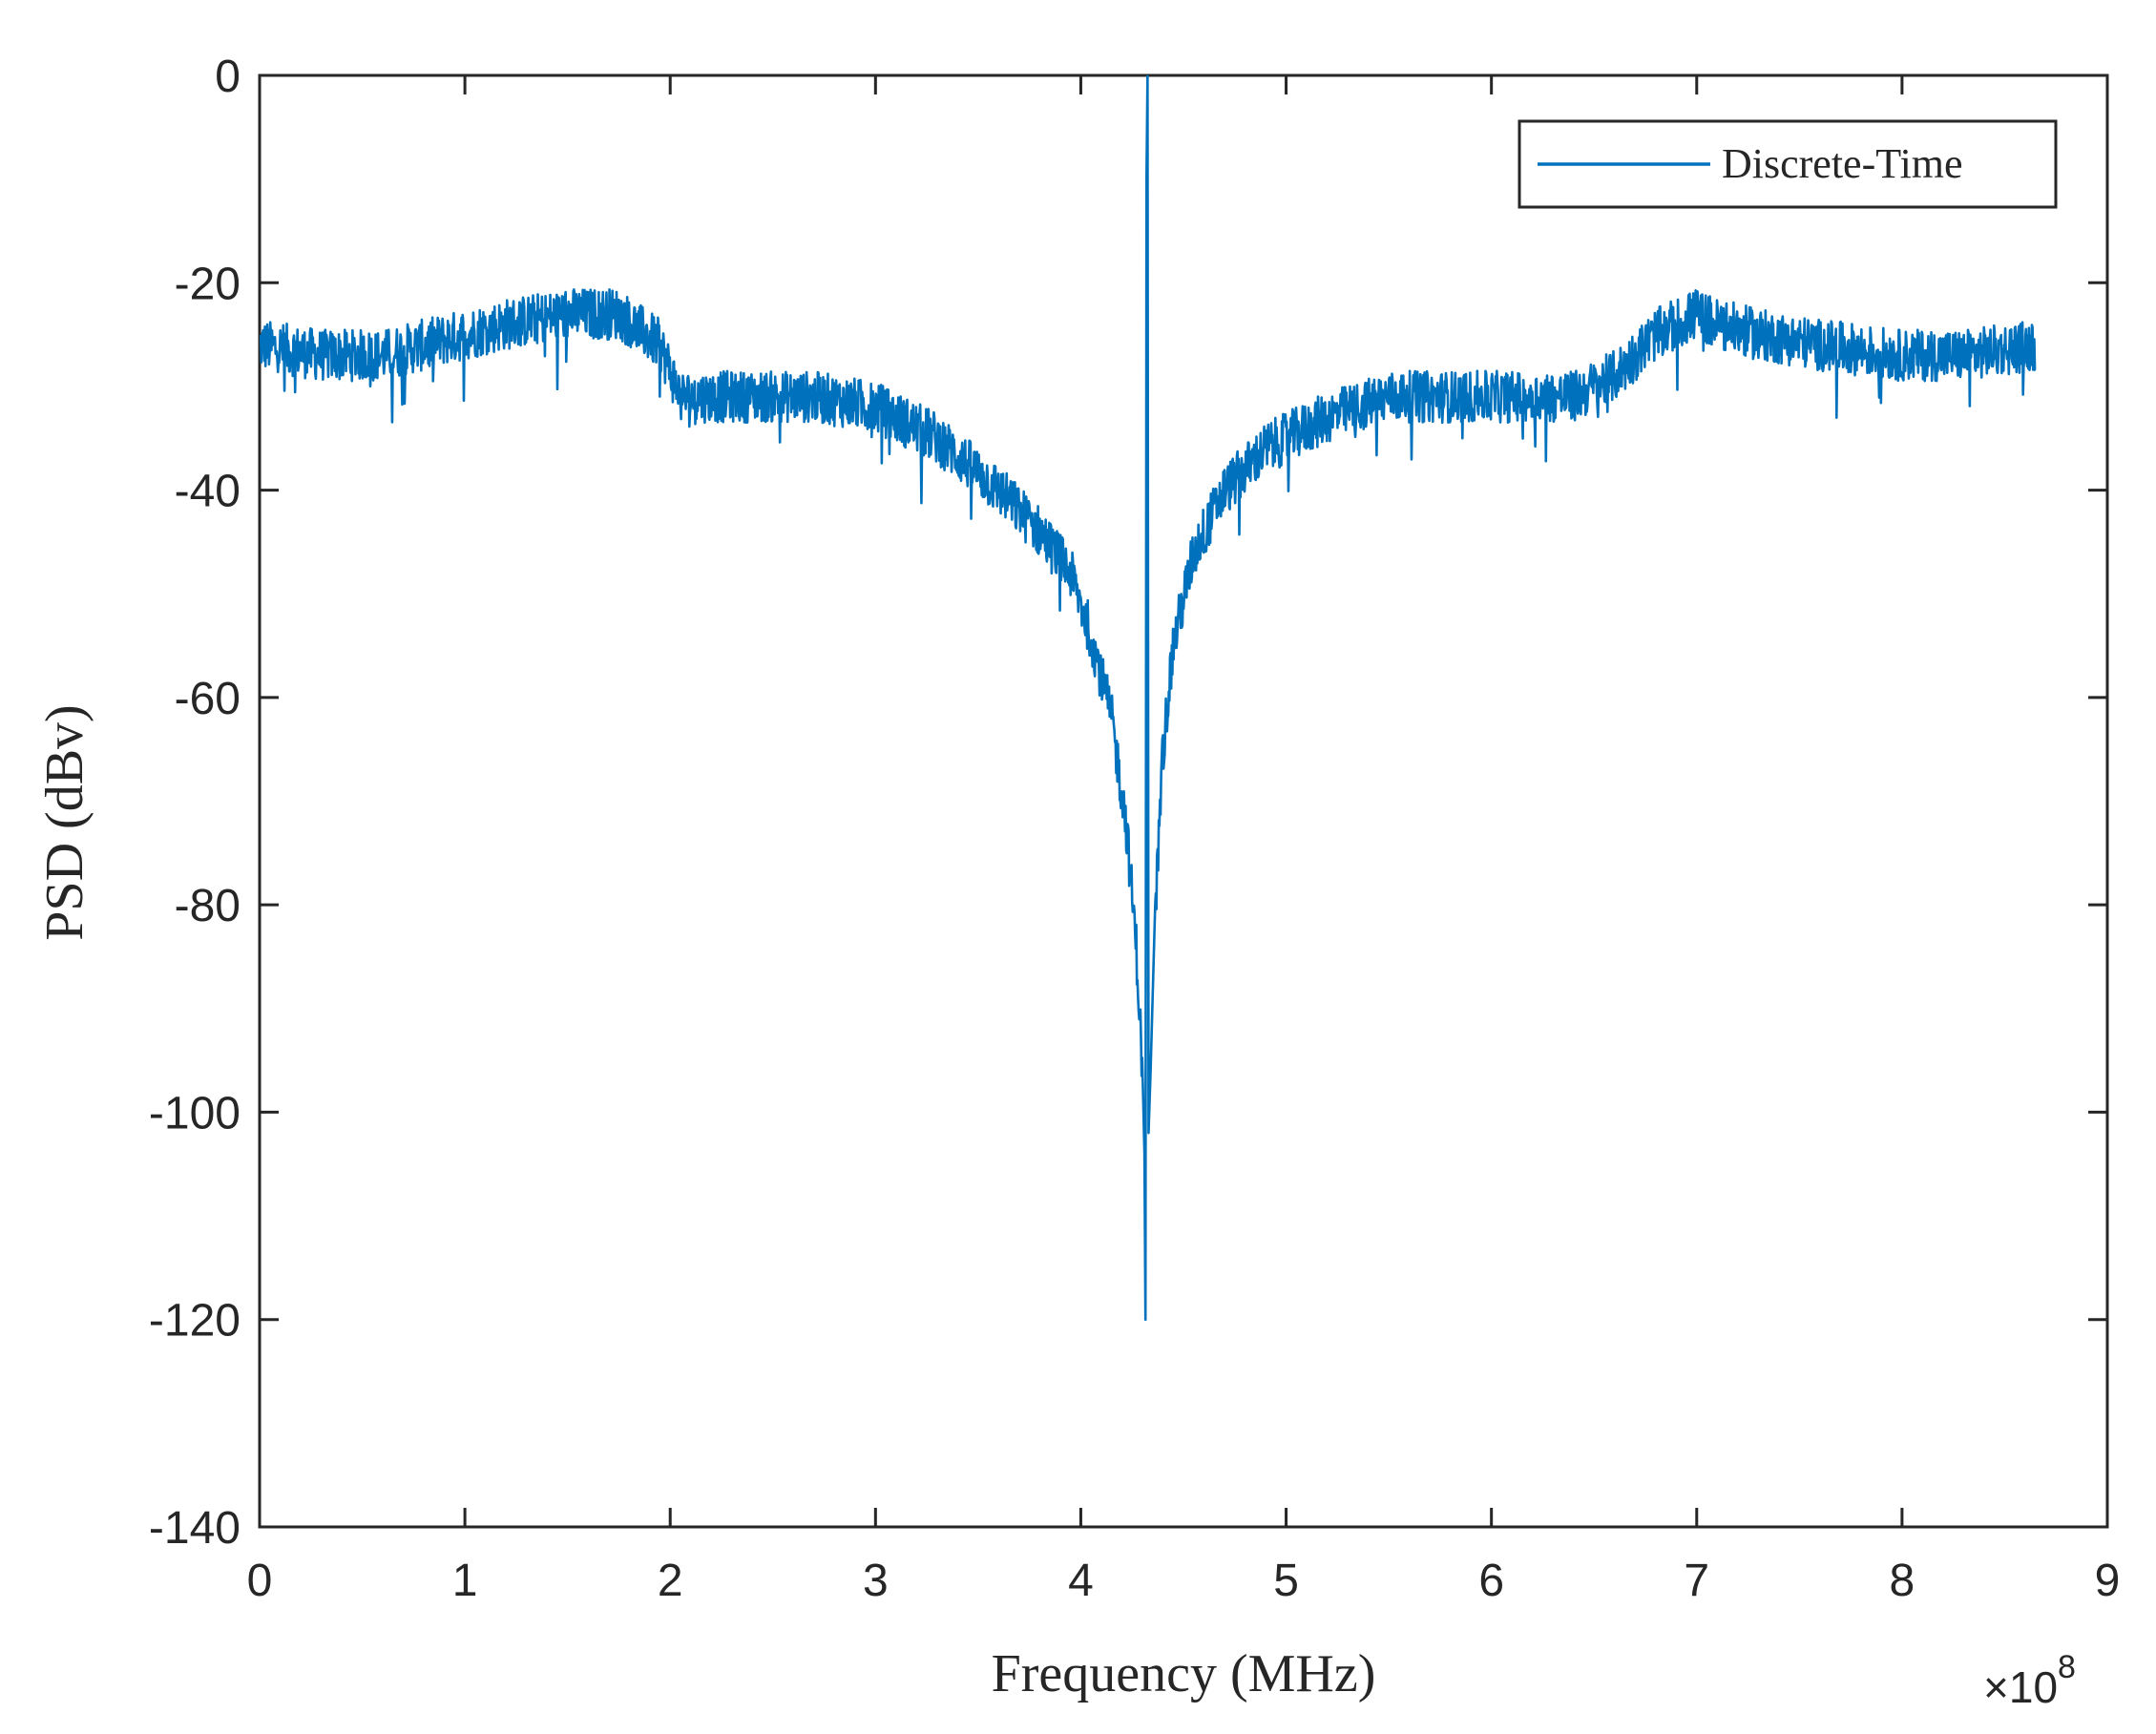  What do you see at coordinates (1491, 1581) in the screenshot?
I see `x-tick-label: 6` at bounding box center [1491, 1581].